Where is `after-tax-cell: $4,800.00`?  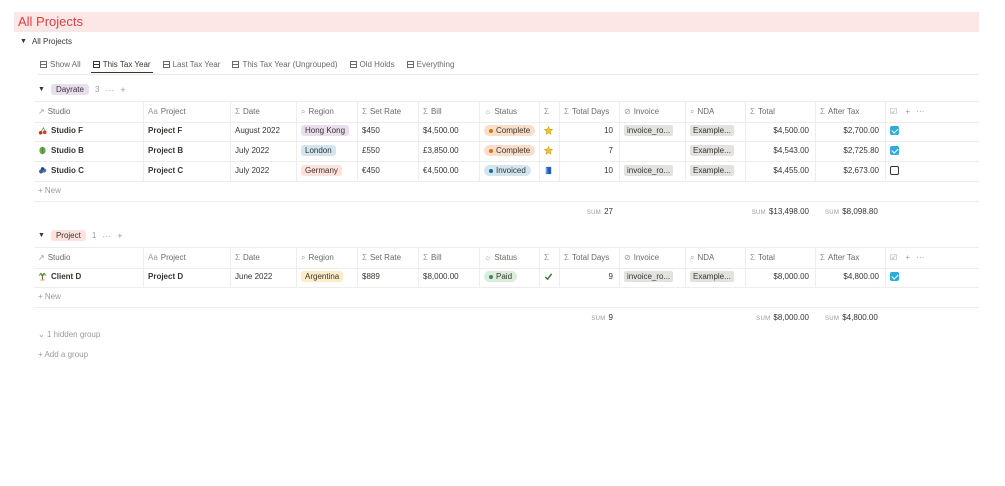
after-tax-cell: $4,800.00 is located at coordinates (850, 277).